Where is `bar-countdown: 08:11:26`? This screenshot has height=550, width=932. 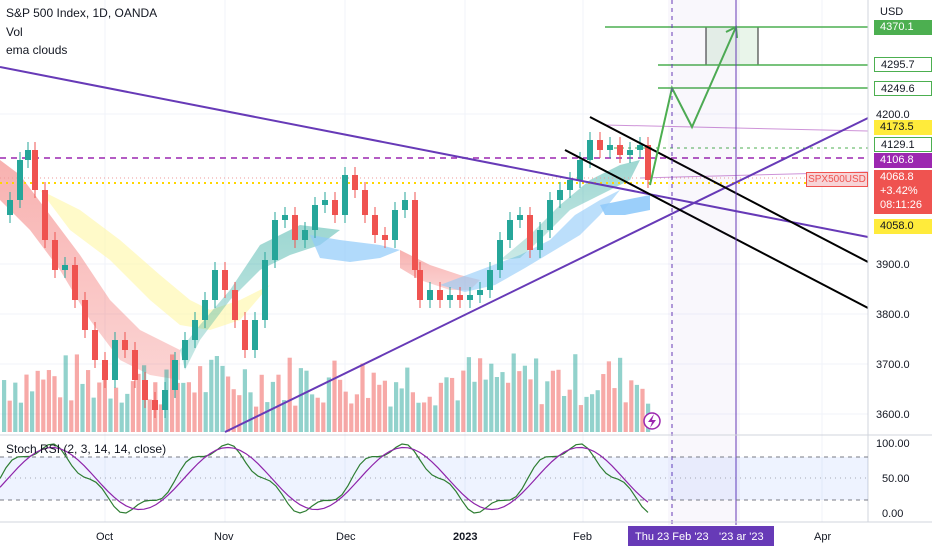
bar-countdown: 08:11:26 is located at coordinates (901, 205).